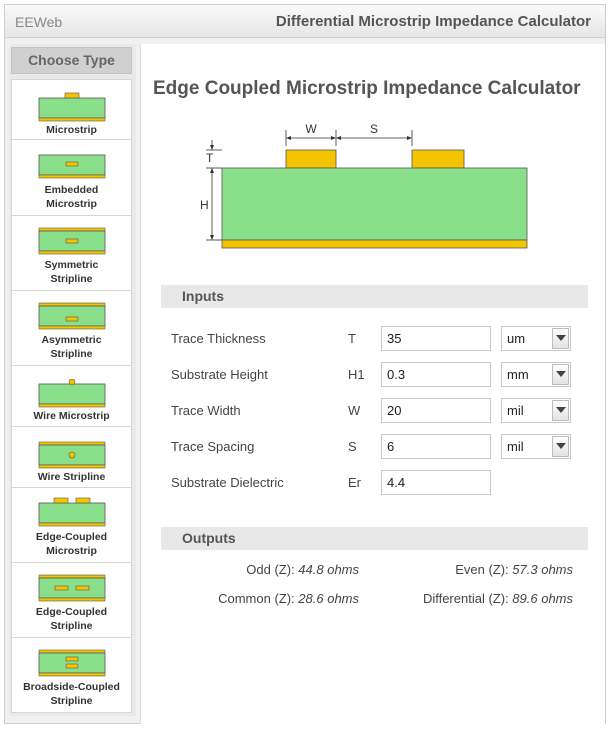  I want to click on trace-width-label: Trace Width, so click(206, 410).